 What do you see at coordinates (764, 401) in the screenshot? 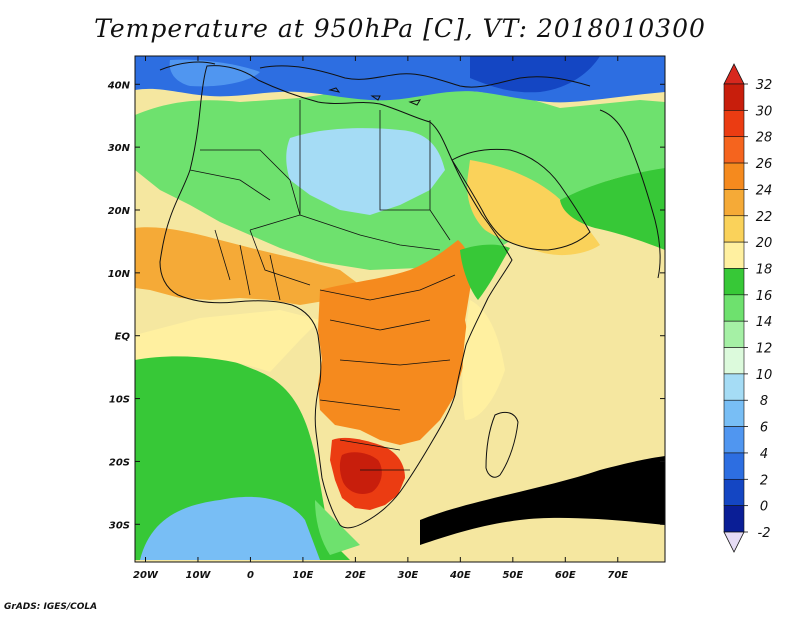
I see `colorbar-label: 8` at bounding box center [764, 401].